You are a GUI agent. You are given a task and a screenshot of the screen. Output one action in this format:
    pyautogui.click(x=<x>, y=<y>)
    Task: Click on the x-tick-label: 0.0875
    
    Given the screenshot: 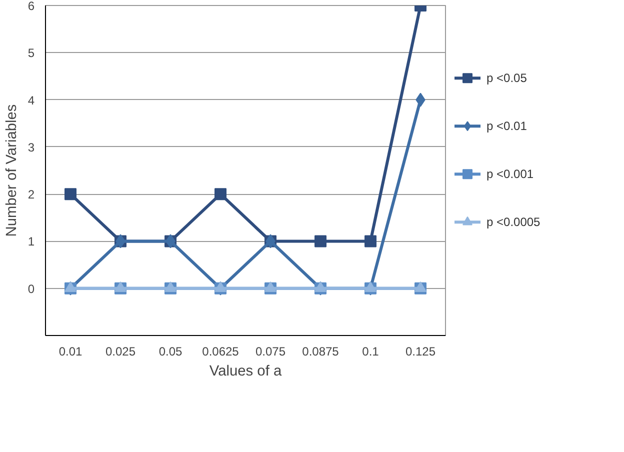 What is the action you would take?
    pyautogui.click(x=321, y=351)
    